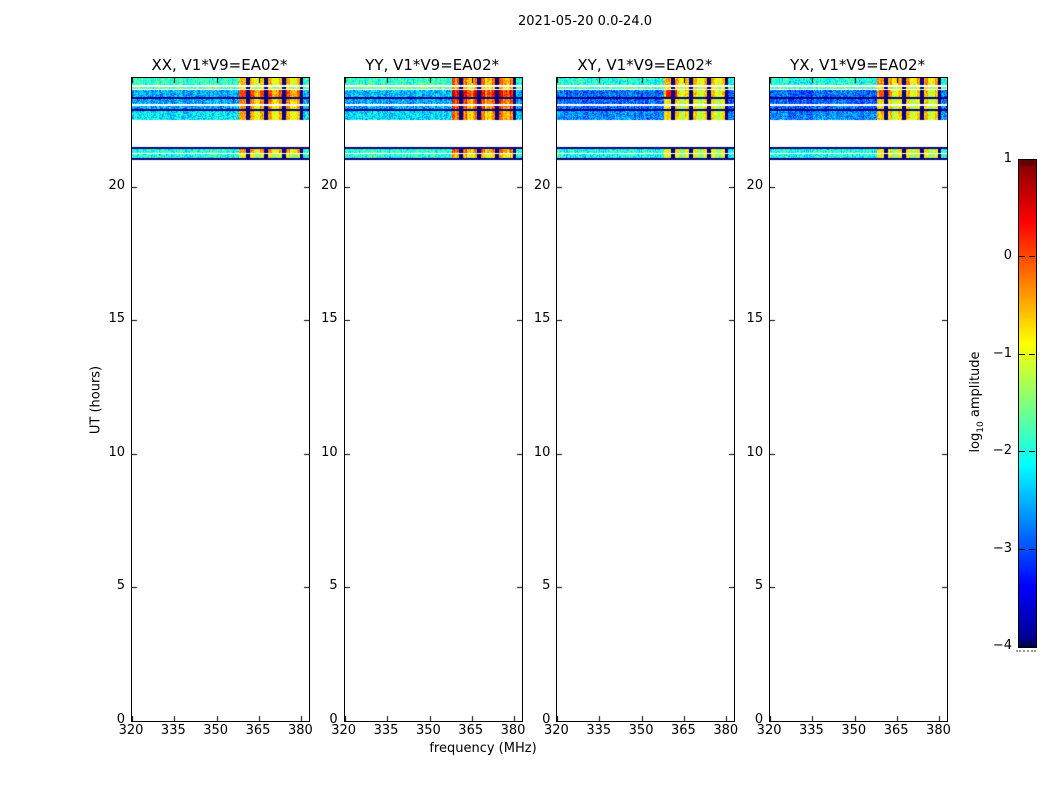  What do you see at coordinates (976, 442) in the screenshot?
I see `colorbar-label-text: log` at bounding box center [976, 442].